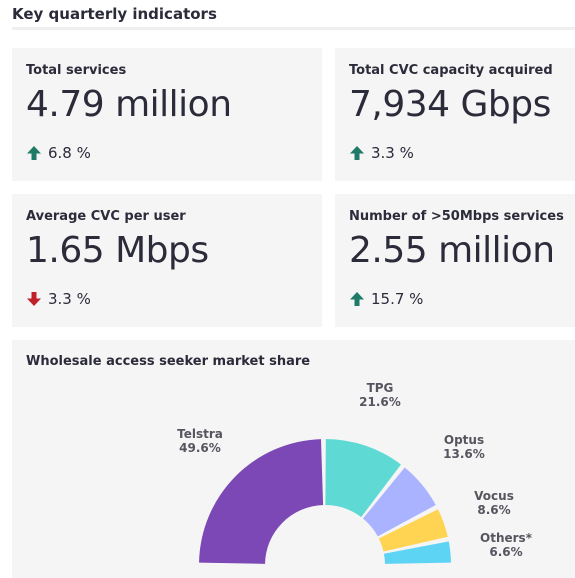 The image size is (575, 578). What do you see at coordinates (106, 216) in the screenshot?
I see `kpi-label: Average CVC per user` at bounding box center [106, 216].